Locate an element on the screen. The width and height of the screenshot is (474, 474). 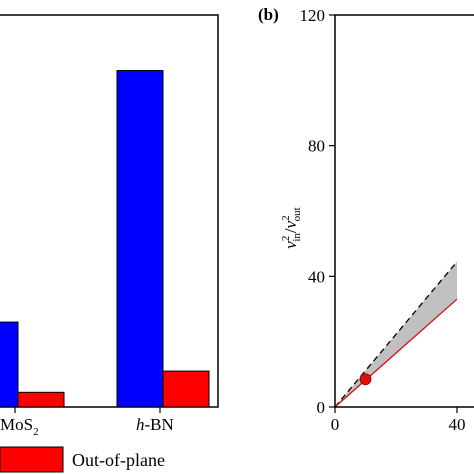
legend-label-out-of-plane: Out-of-plane is located at coordinates (118, 460).